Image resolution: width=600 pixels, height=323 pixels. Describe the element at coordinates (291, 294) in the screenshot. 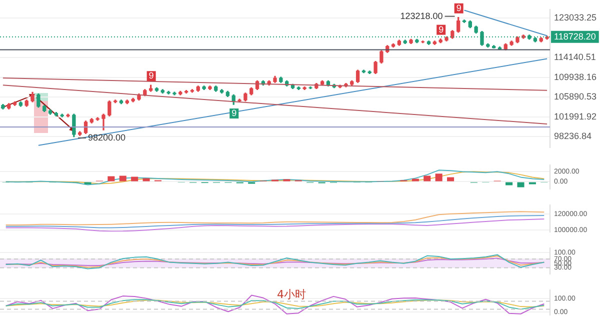

I see `annotation: 4小时` at that location.